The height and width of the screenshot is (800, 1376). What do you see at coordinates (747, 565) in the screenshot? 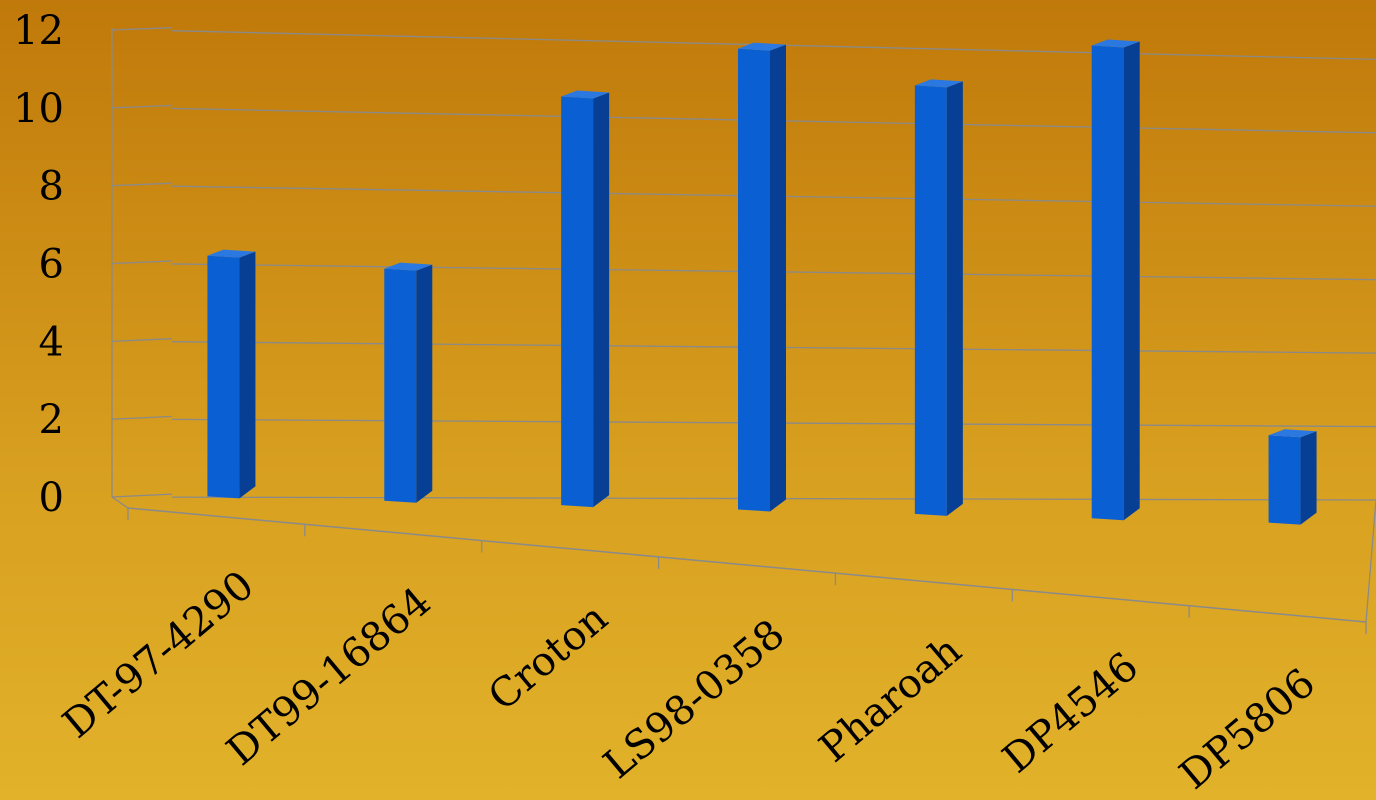
I see `x-axis-line` at bounding box center [747, 565].